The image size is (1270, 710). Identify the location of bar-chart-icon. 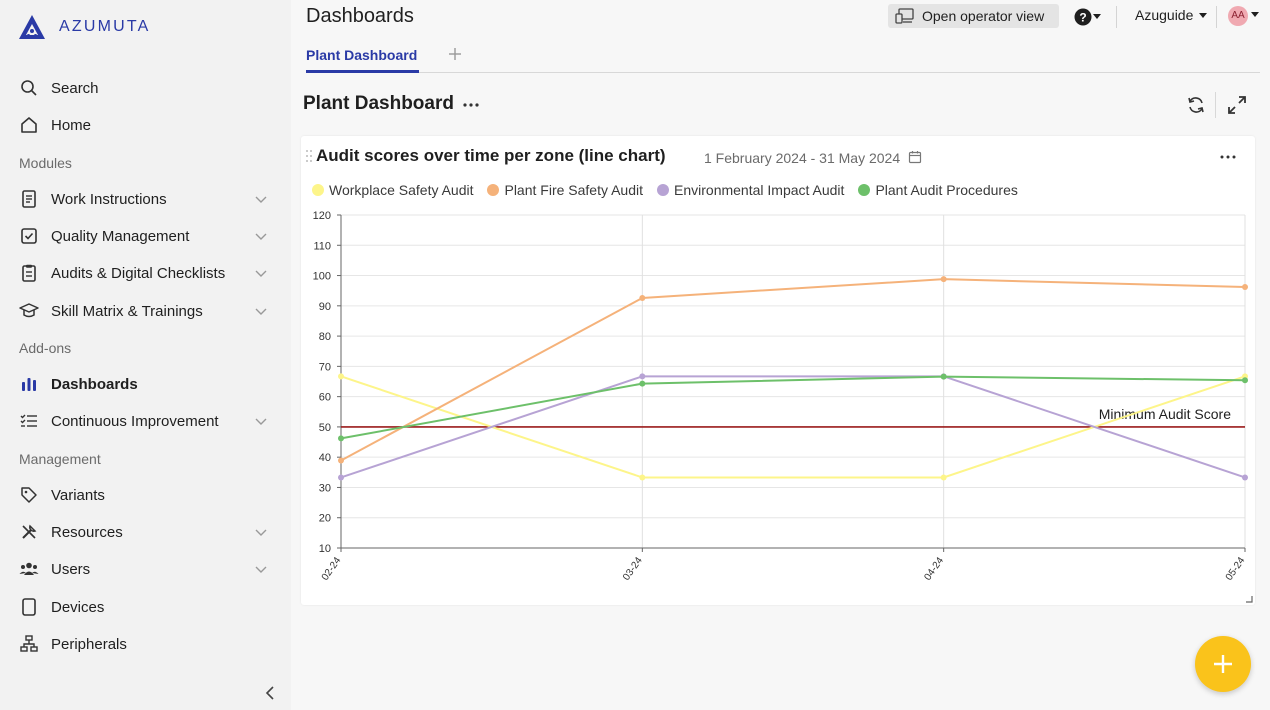
(29, 384).